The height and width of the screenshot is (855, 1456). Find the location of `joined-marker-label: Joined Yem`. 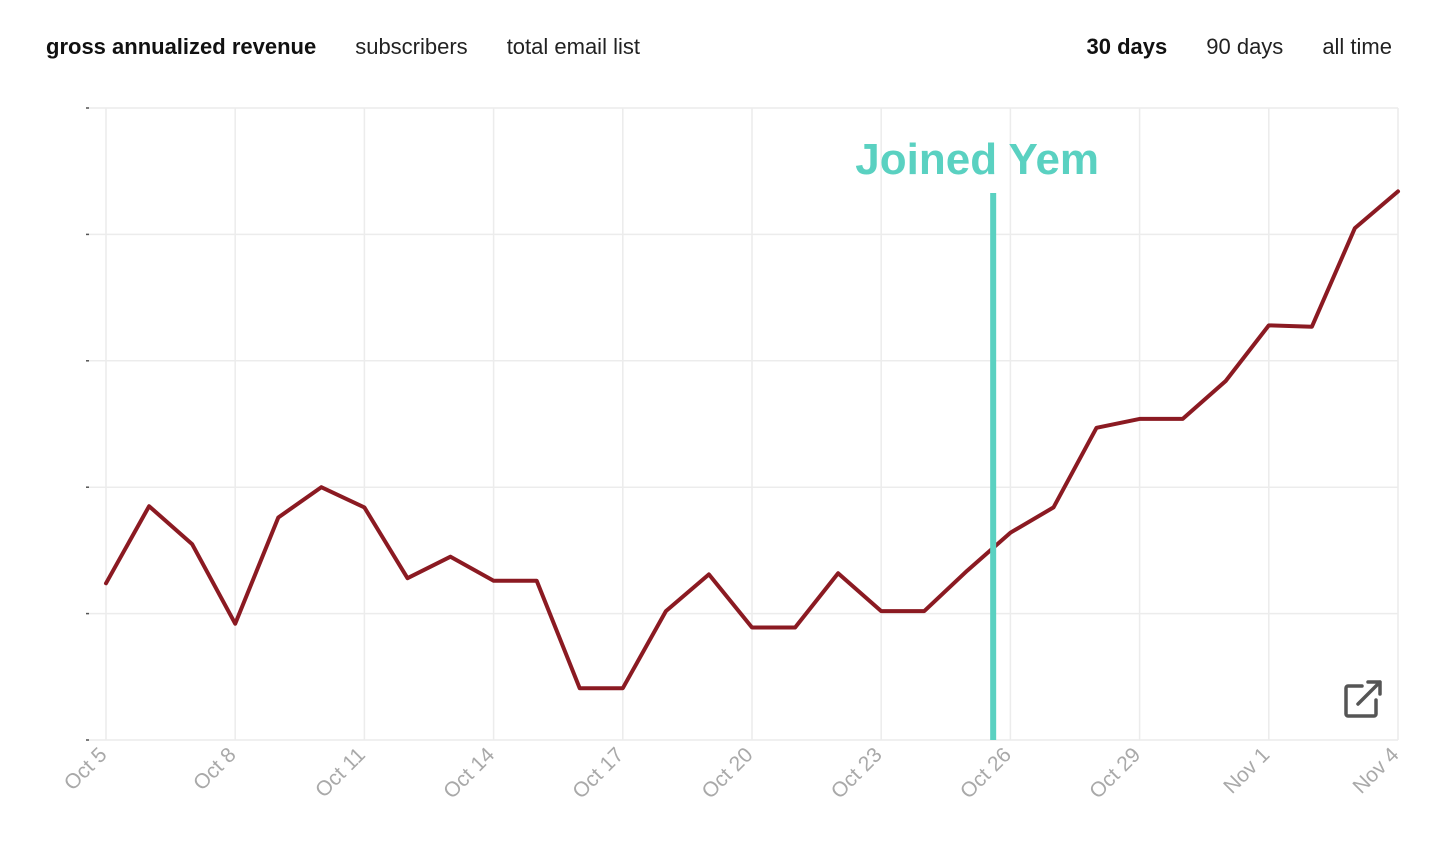

joined-marker-label: Joined Yem is located at coordinates (977, 159).